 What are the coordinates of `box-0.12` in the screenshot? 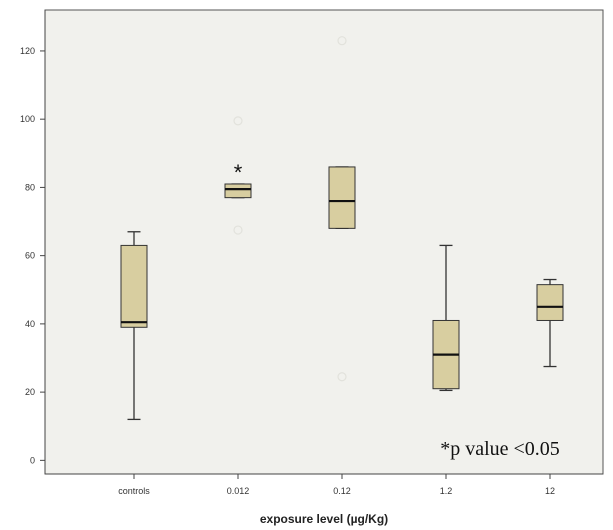 It's located at (342, 209).